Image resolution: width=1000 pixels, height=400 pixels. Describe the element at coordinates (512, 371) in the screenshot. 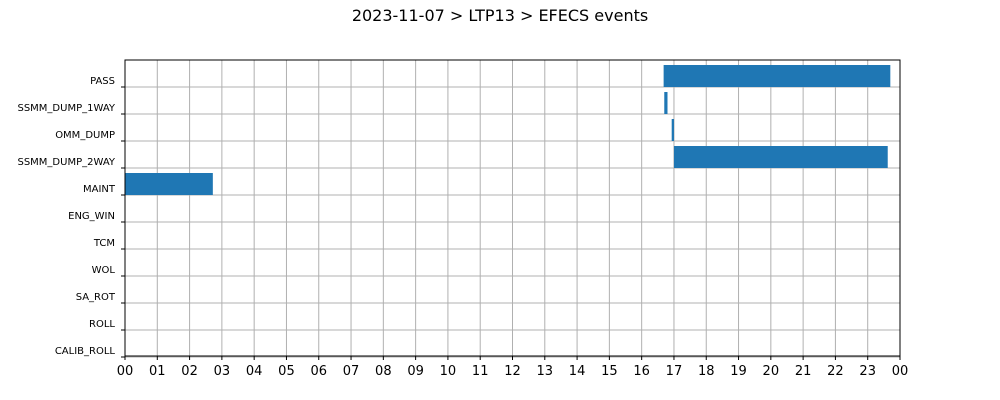

I see `x-tick-label: 12` at that location.